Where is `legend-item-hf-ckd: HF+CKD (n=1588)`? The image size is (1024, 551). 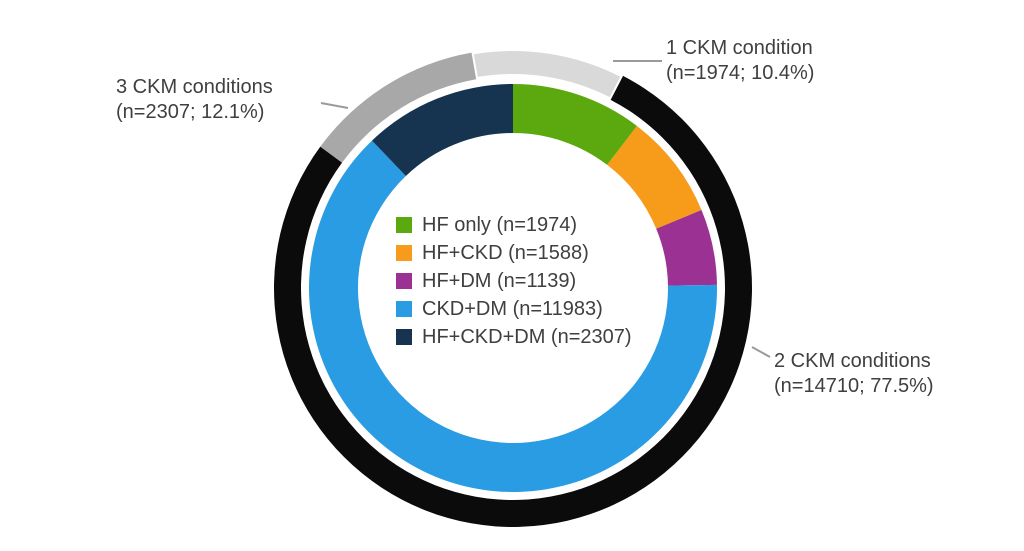
legend-item-hf-ckd: HF+CKD (n=1588) is located at coordinates (514, 253).